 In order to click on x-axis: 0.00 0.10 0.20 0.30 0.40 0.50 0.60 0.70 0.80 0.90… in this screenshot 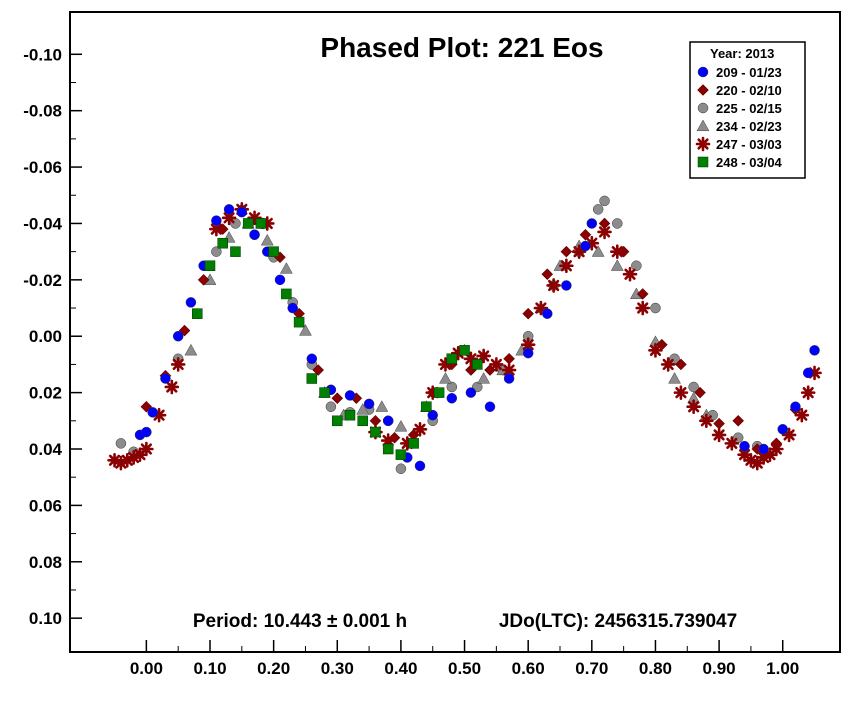, I will do `click(464, 659)`.